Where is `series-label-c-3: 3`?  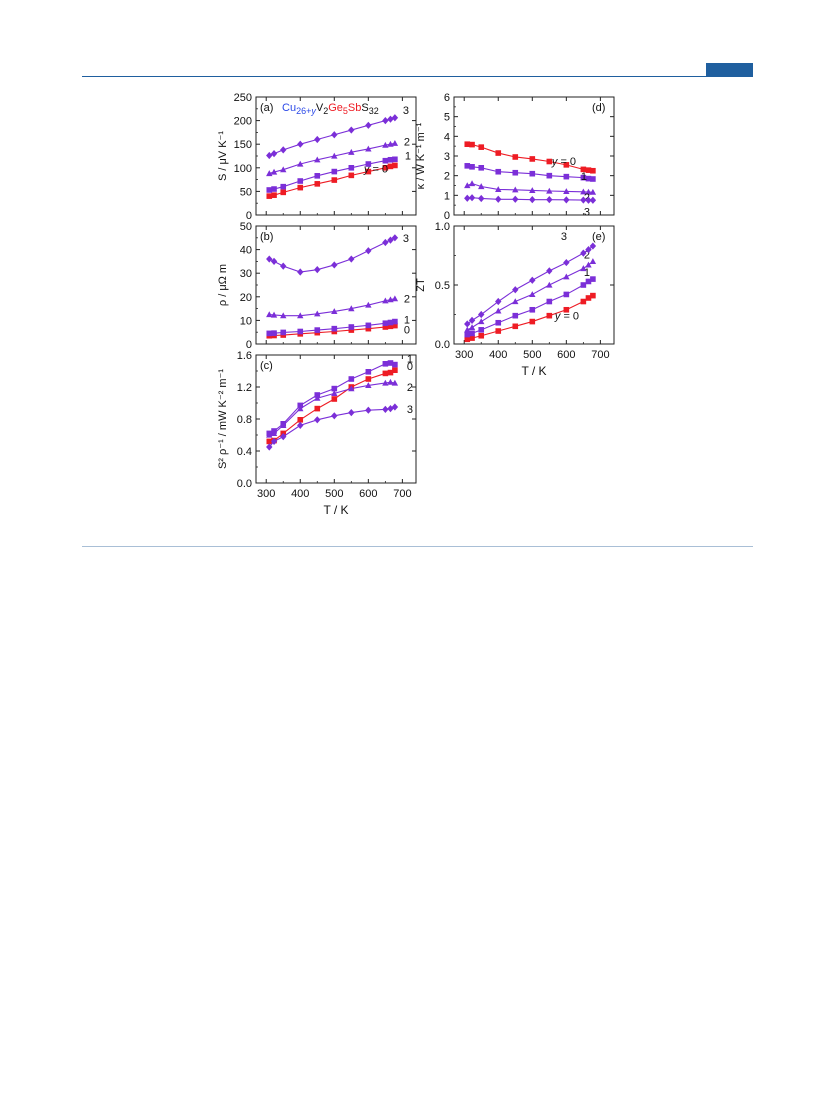
series-label-c-3: 3 is located at coordinates (410, 410).